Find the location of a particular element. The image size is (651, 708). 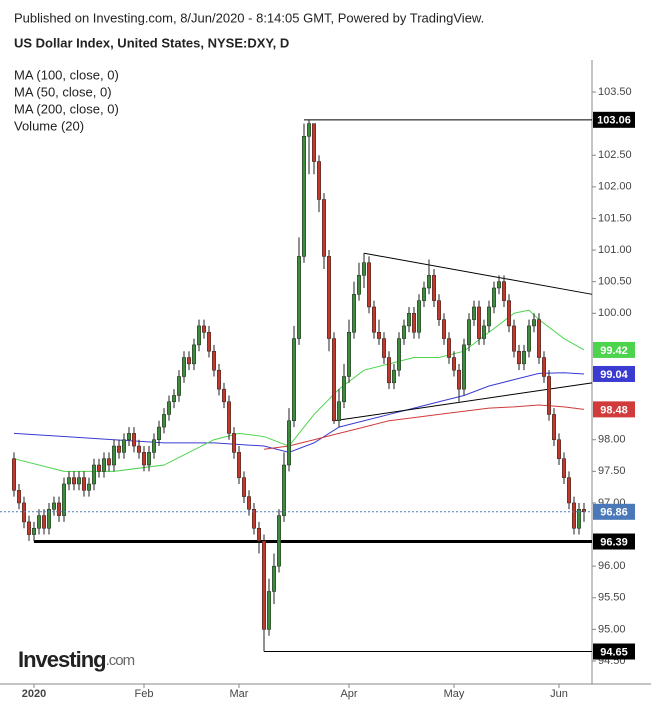

logo: Investing.com is located at coordinates (76, 659).